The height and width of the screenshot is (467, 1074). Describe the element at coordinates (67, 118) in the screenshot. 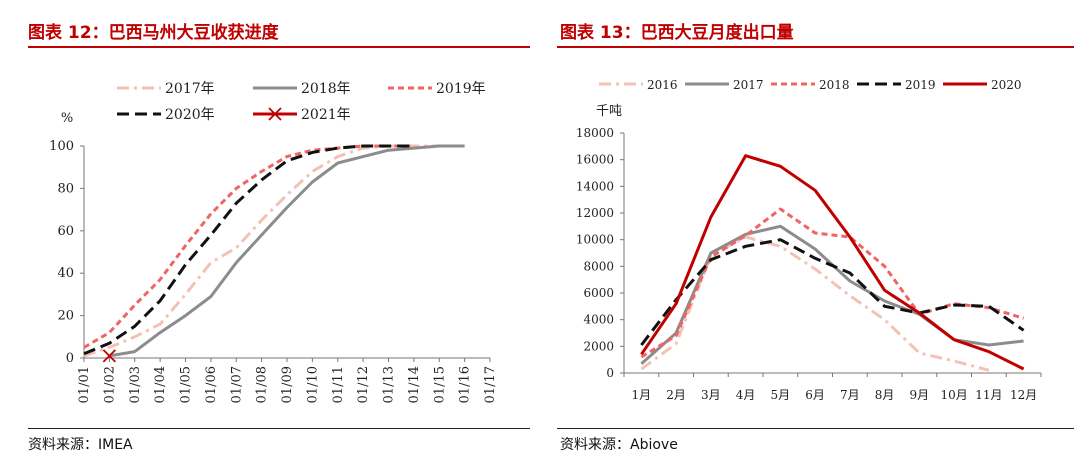

I see `y-axis-unit-label: %` at that location.